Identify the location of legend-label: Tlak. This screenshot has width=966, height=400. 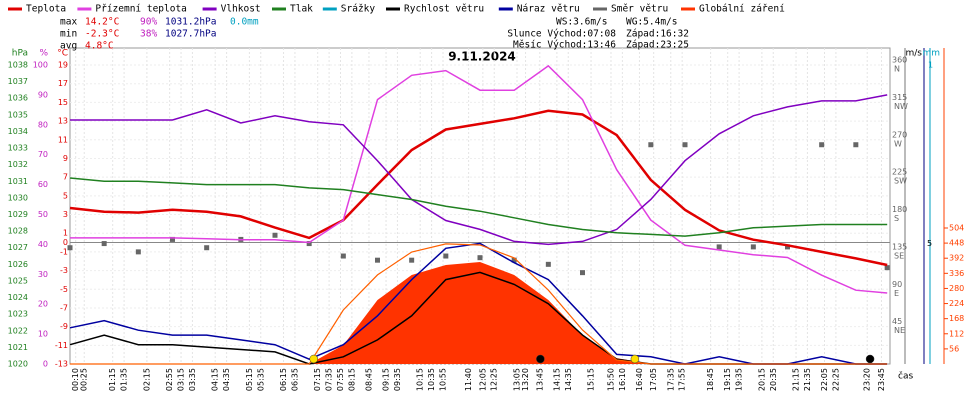
(301, 9).